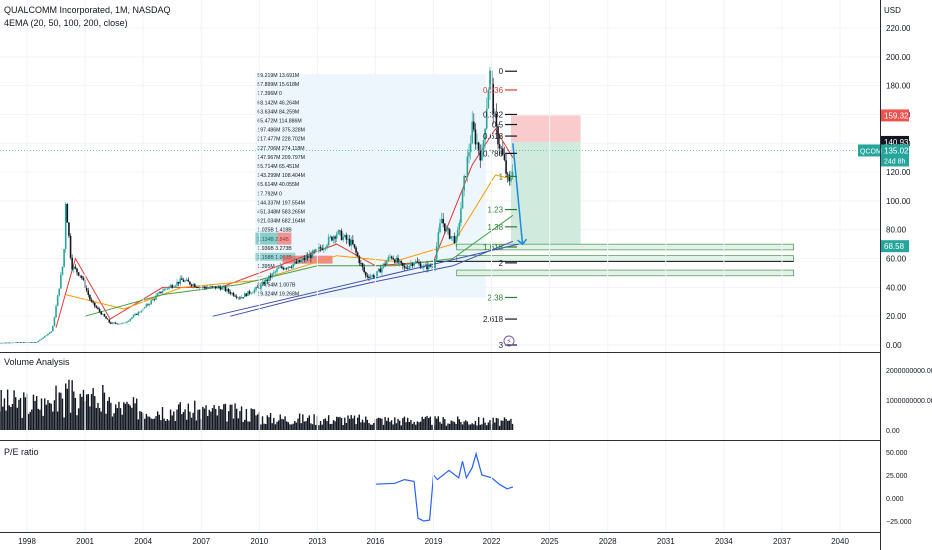 The width and height of the screenshot is (932, 550). What do you see at coordinates (281, 131) in the screenshot?
I see `volume-profile-row: 197.486M 375.328M` at bounding box center [281, 131].